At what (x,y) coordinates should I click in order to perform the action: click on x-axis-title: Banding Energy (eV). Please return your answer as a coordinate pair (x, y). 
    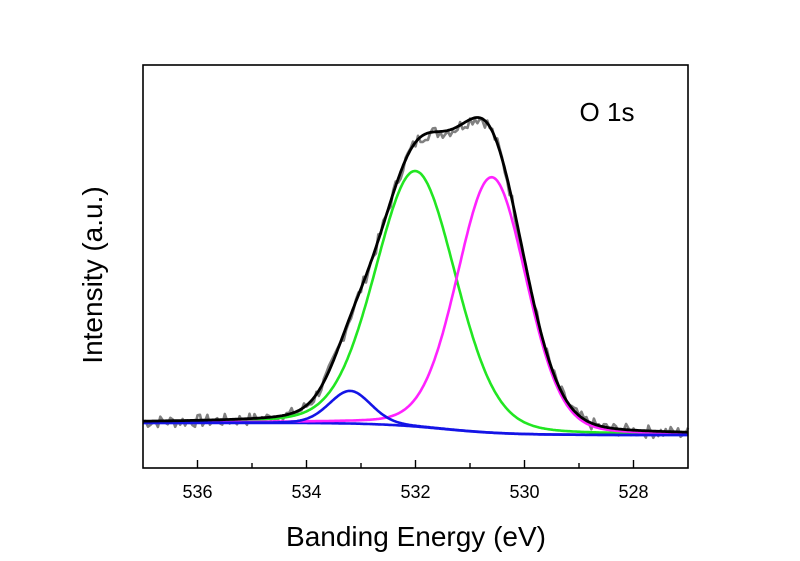
    Looking at the image, I should click on (416, 536).